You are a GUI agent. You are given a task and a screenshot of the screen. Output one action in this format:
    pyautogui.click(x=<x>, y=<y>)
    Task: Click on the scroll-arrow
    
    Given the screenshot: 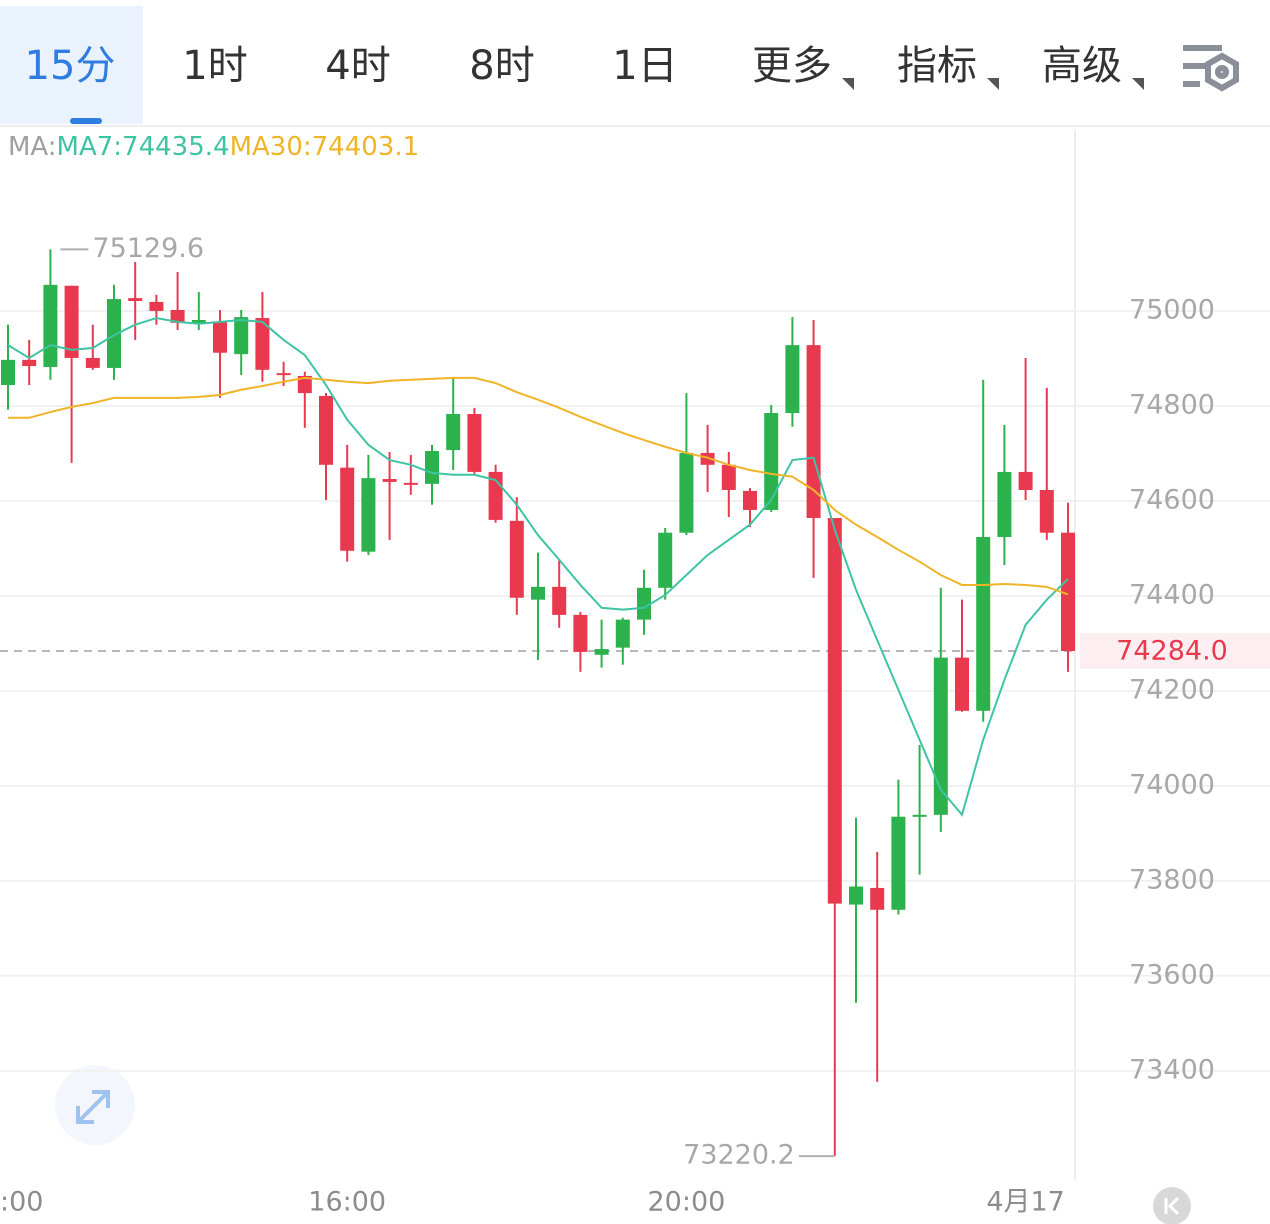 What is the action you would take?
    pyautogui.click(x=1172, y=1206)
    